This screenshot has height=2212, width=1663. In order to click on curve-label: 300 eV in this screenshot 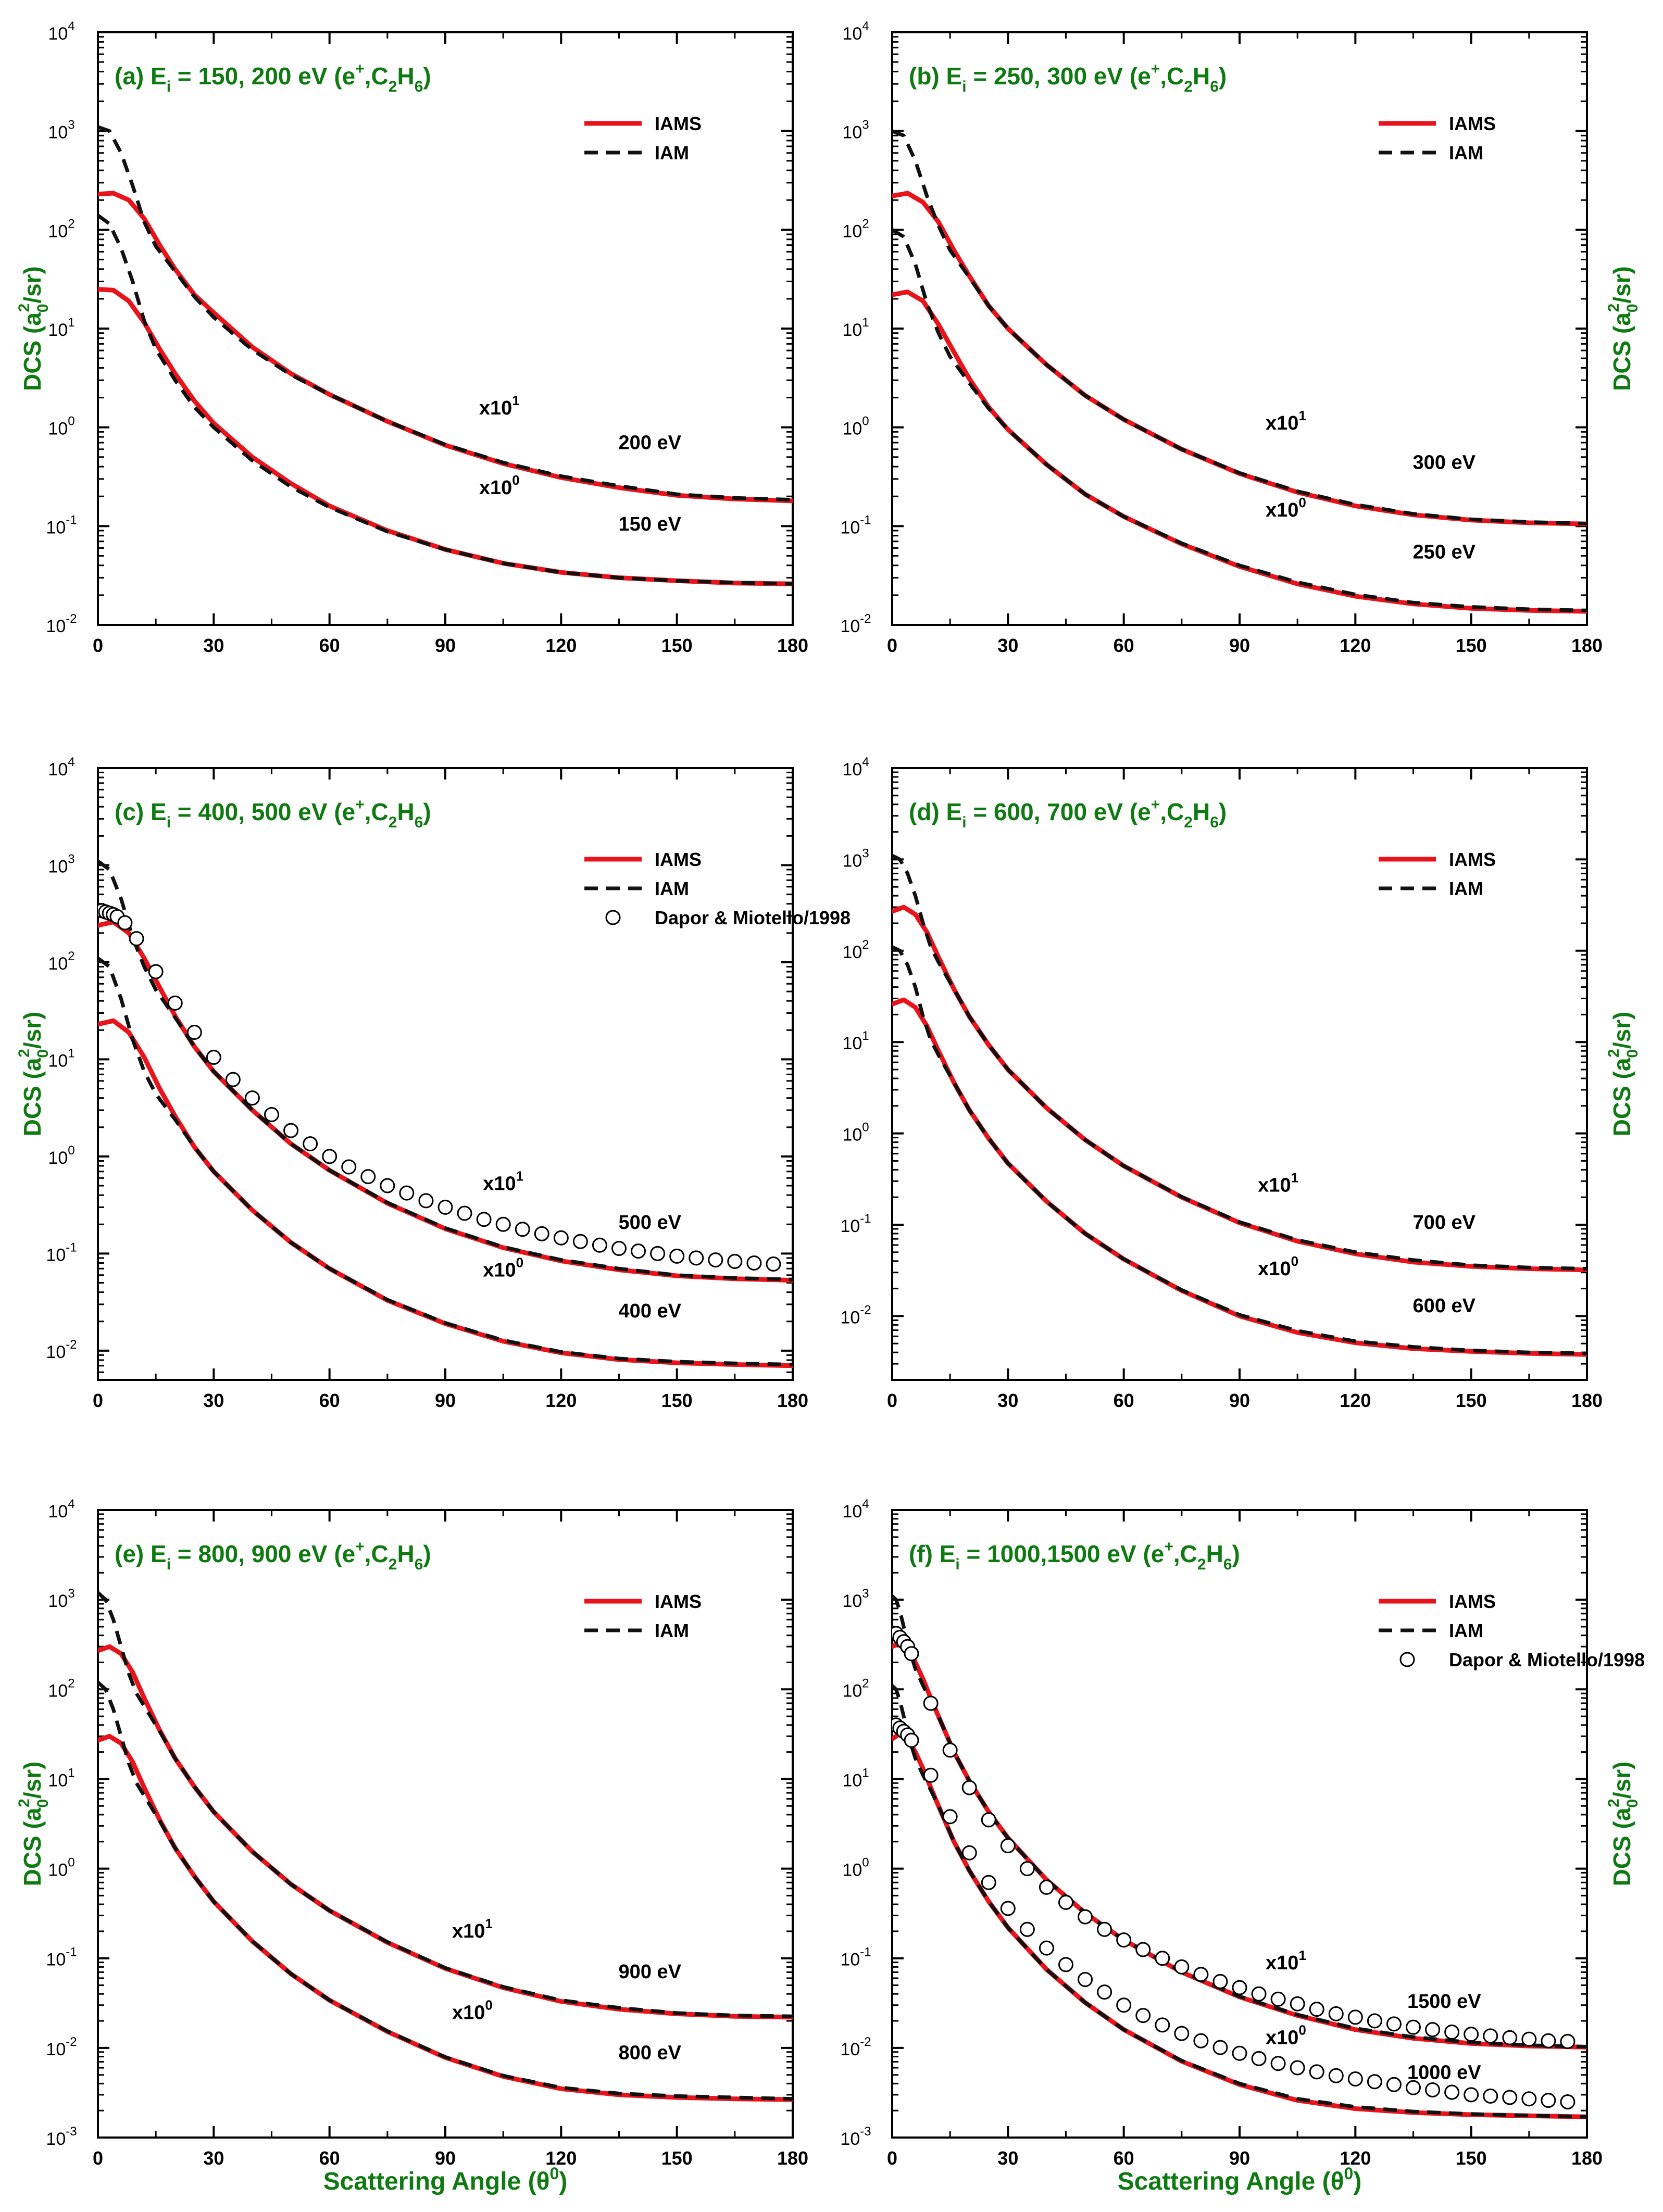, I will do `click(1444, 462)`.